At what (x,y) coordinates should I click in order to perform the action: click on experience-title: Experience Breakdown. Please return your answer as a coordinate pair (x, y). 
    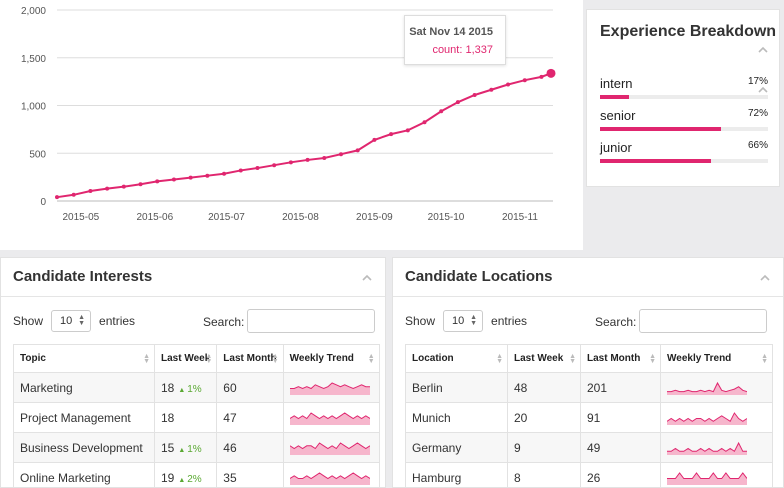
    Looking at the image, I should click on (688, 31).